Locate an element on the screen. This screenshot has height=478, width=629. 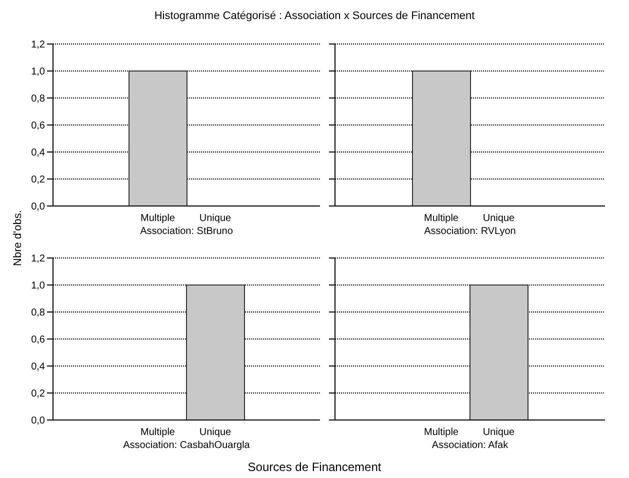
text: Association: CasbahOuargla is located at coordinates (186, 445).